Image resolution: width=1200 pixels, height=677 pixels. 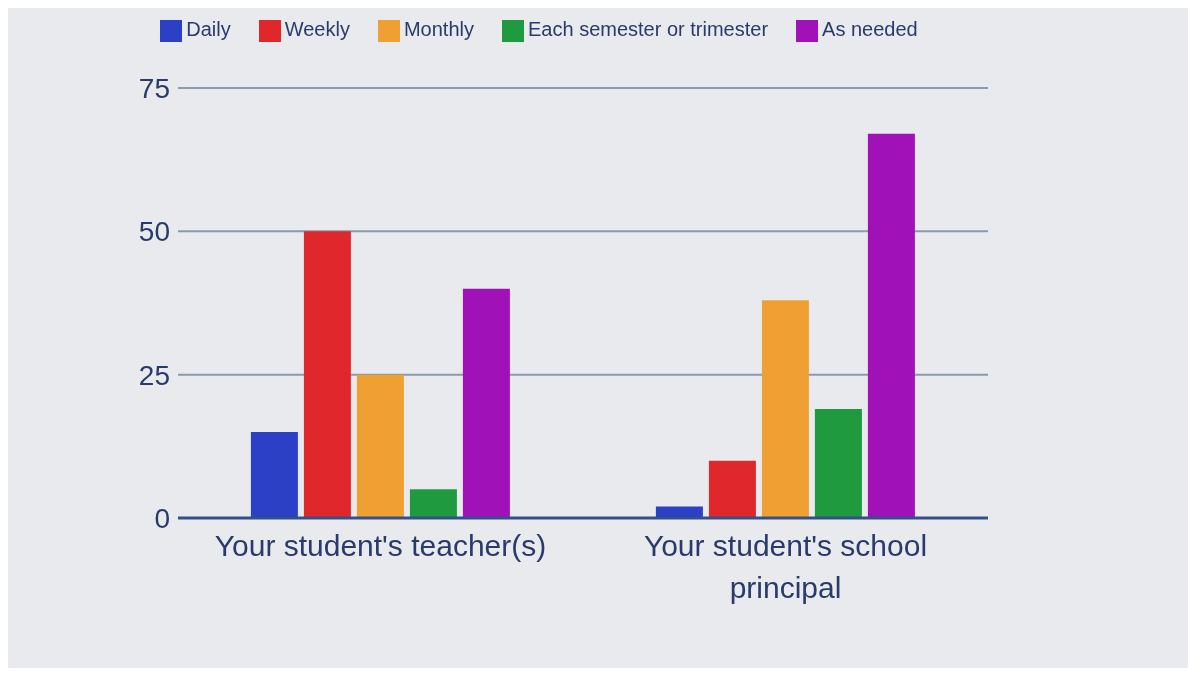 I want to click on legend-label: Monthly, so click(x=438, y=29).